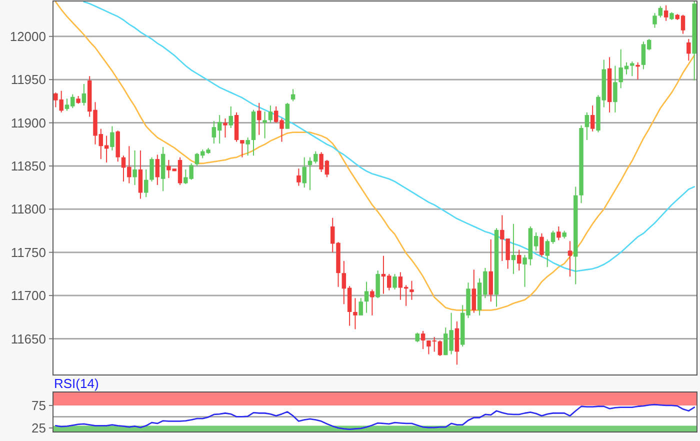  What do you see at coordinates (39, 428) in the screenshot?
I see `y-tick-label: 25` at bounding box center [39, 428].